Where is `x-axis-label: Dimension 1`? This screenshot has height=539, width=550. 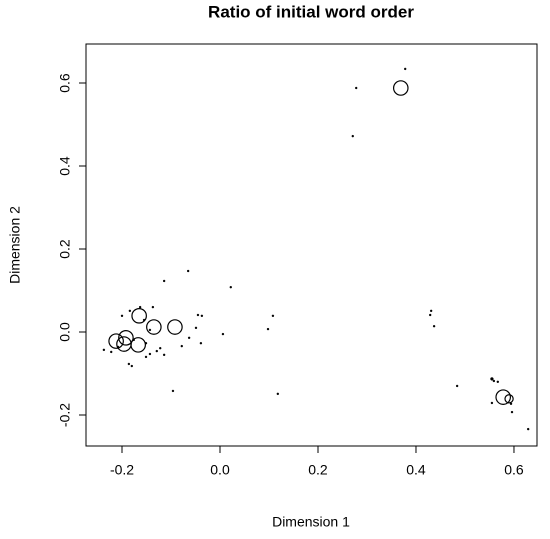
x-axis-label: Dimension 1 is located at coordinates (311, 522).